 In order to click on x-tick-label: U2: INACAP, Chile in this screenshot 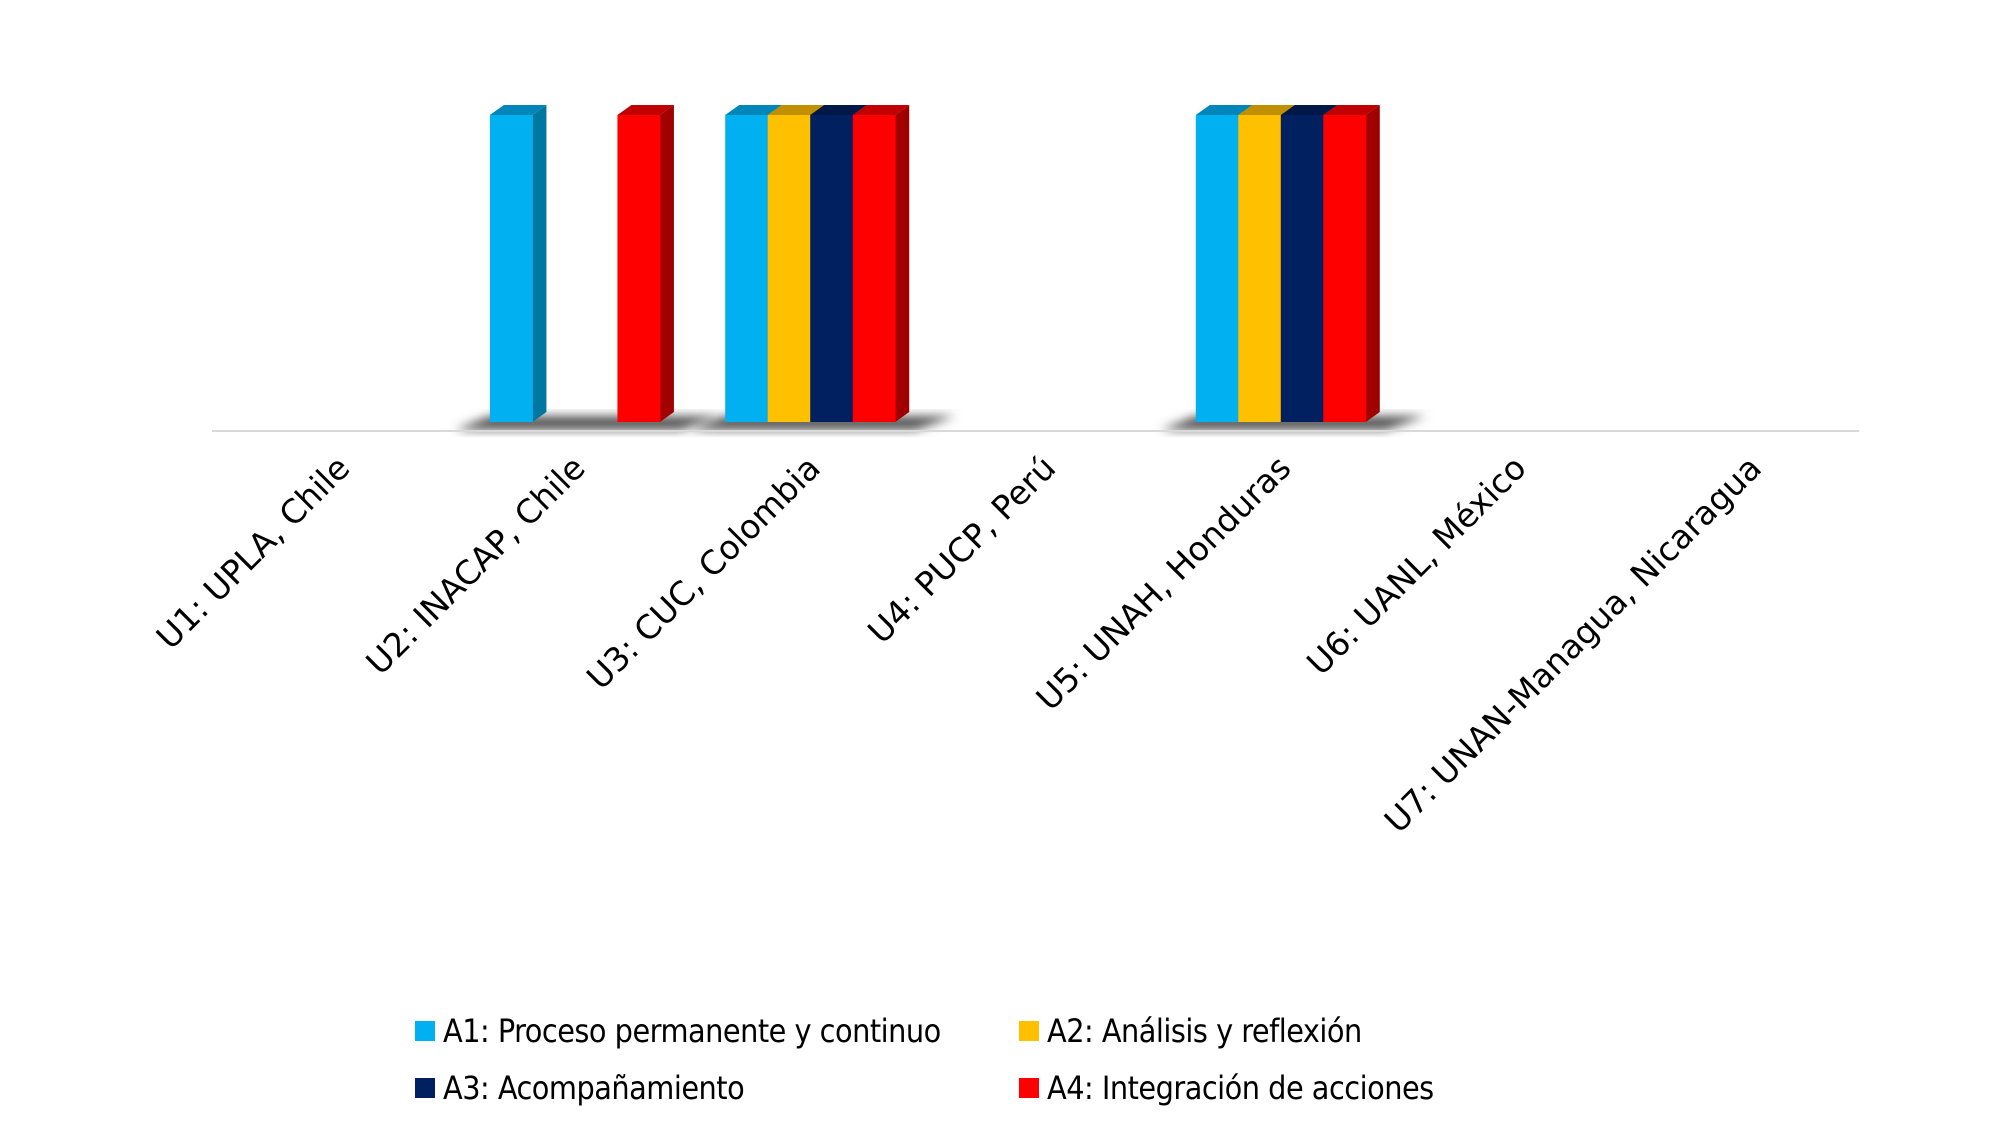, I will do `click(475, 565)`.